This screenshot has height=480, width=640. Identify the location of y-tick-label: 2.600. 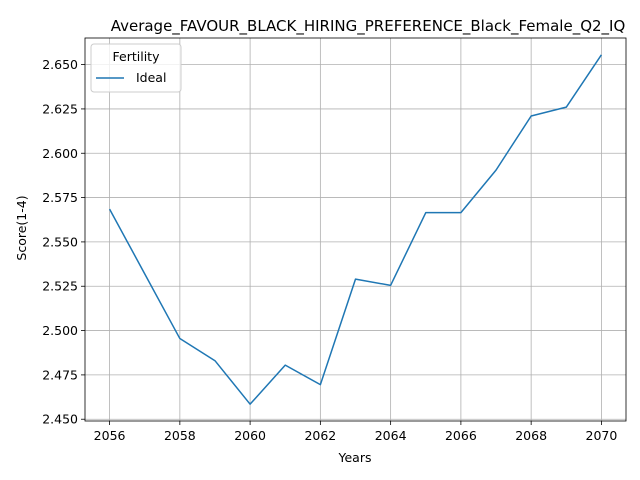
(60, 153).